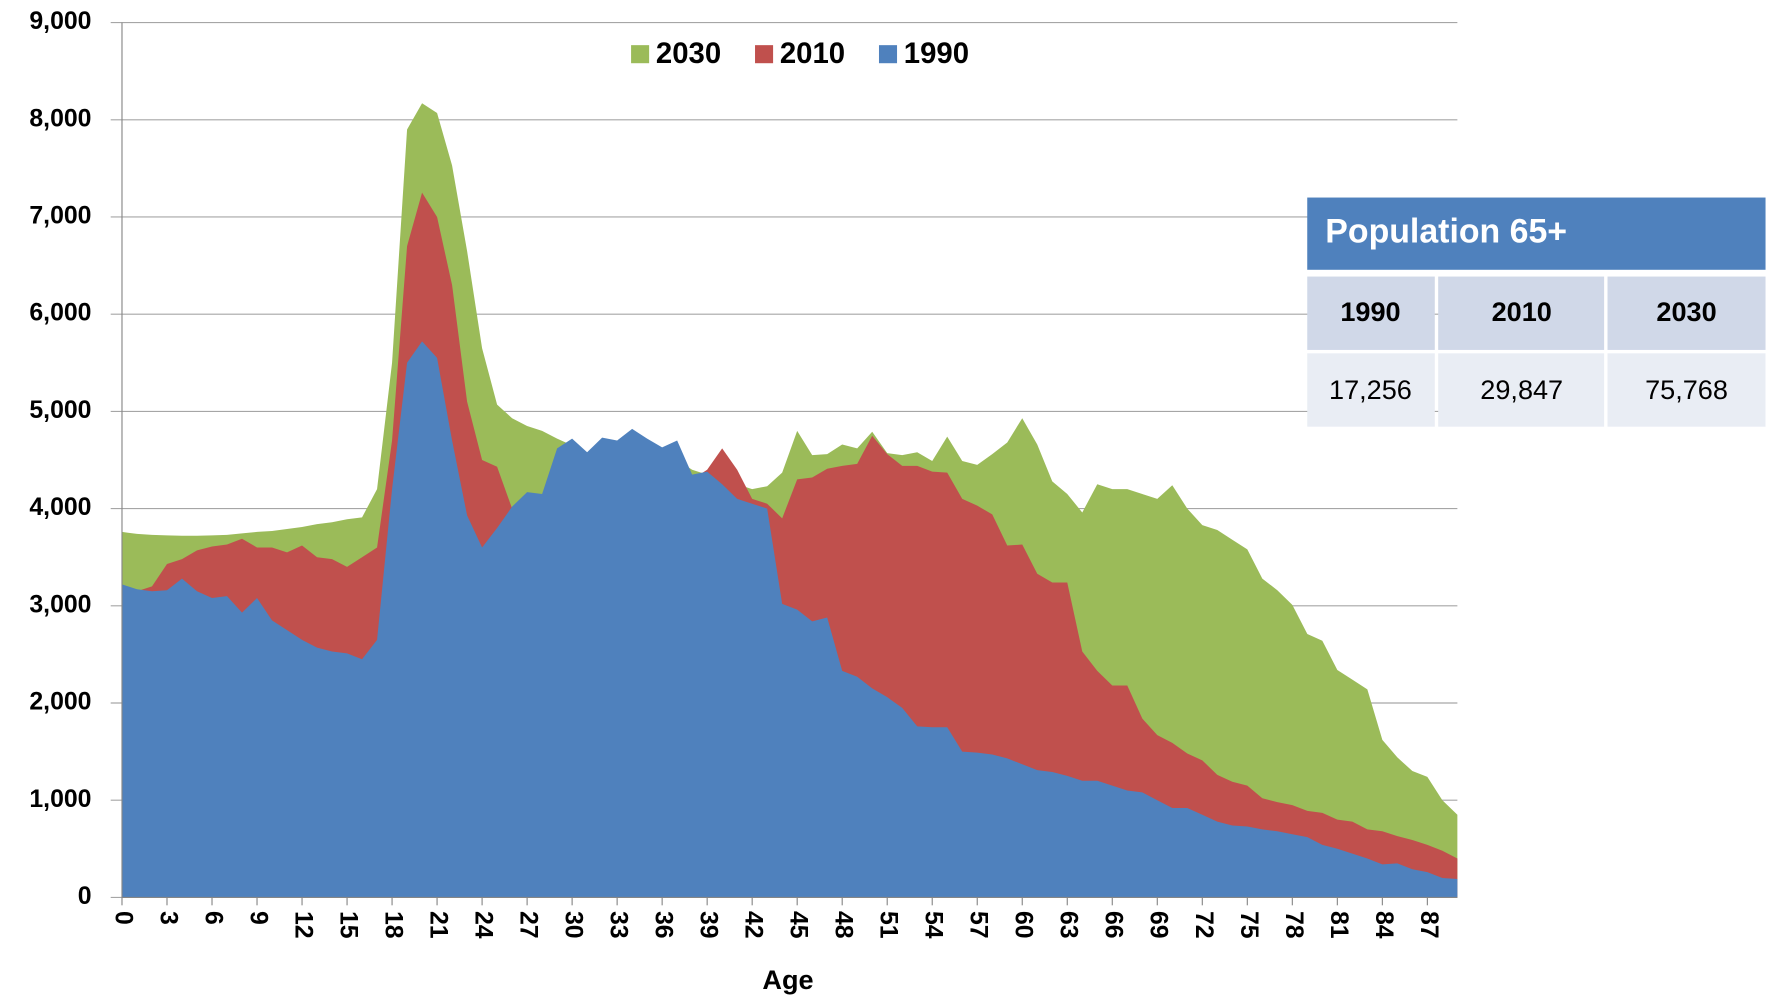  I want to click on x-tick-label: 48, so click(843, 925).